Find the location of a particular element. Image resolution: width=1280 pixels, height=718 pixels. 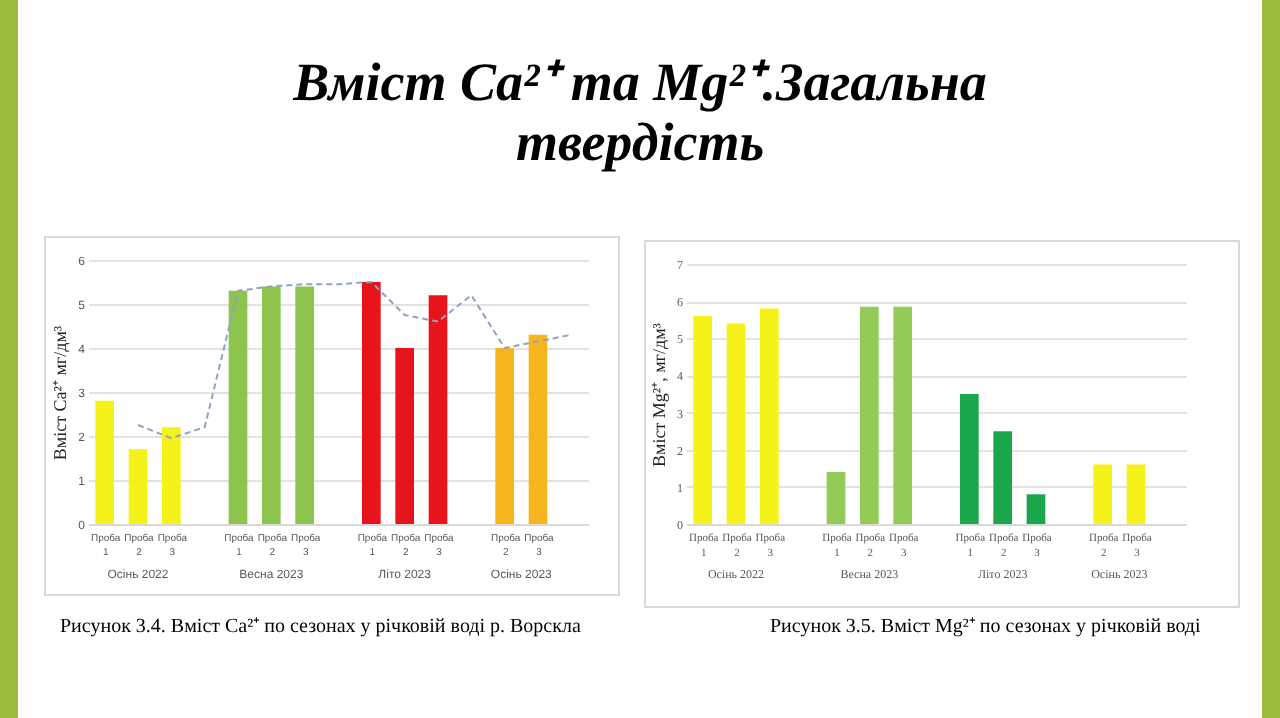

text: Рисунок 3.4. Вміст Ca²⁺ по сезонах у річковій воді р. Ворскла is located at coordinates (320, 626).